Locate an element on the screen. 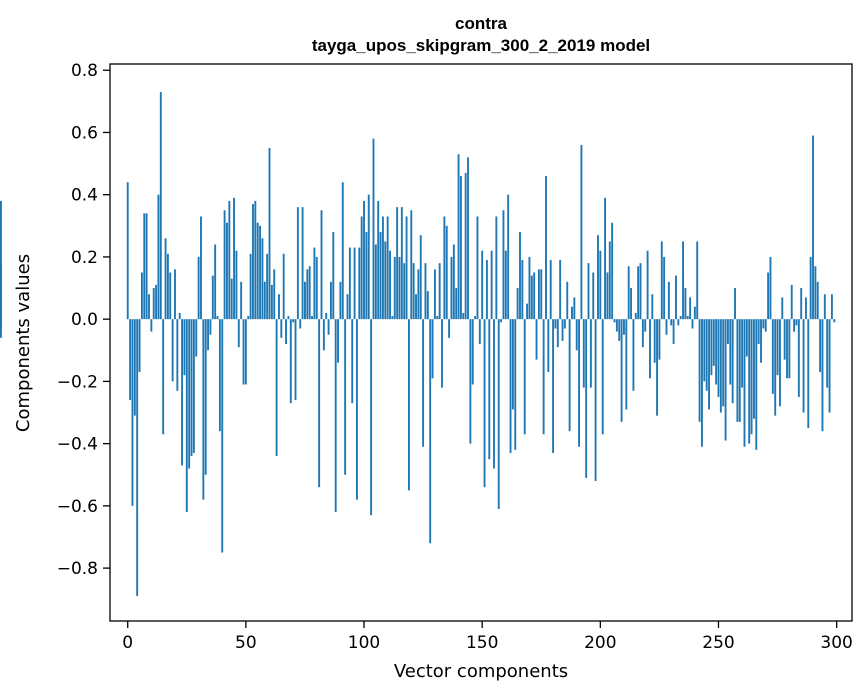 The width and height of the screenshot is (867, 696). chart-title: contra is located at coordinates (481, 23).